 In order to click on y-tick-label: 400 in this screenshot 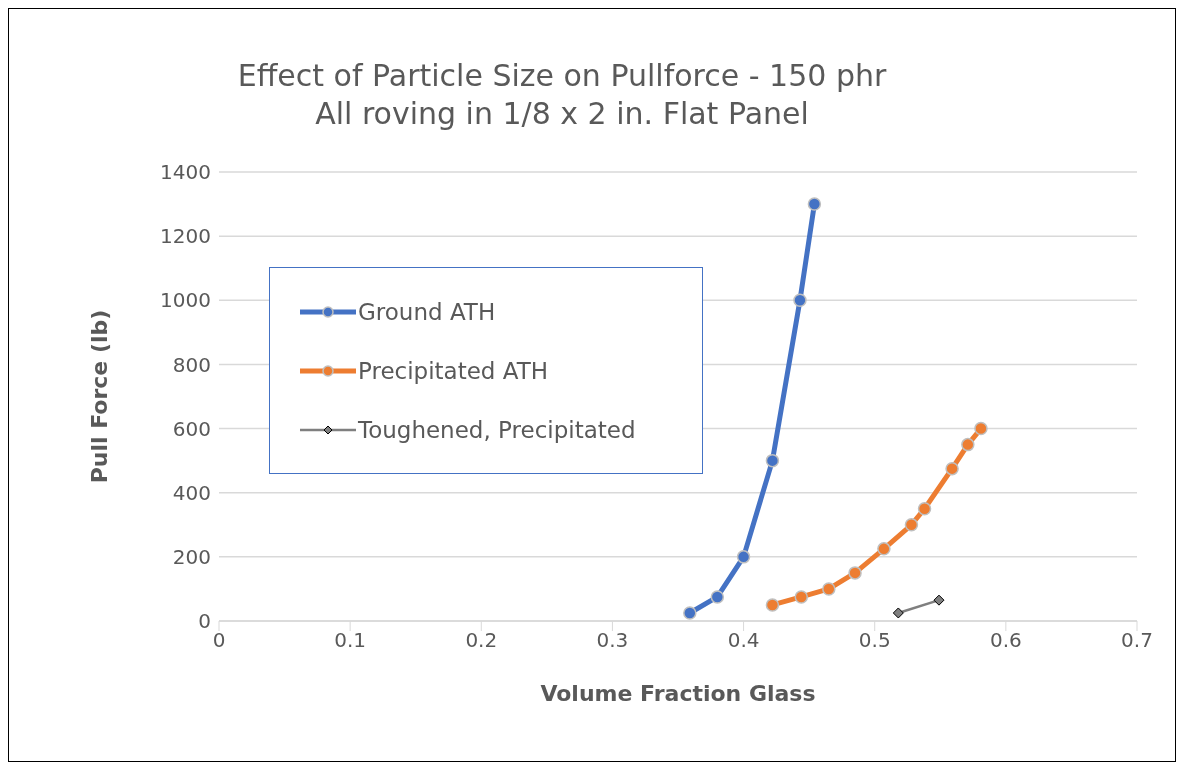, I will do `click(191, 492)`.